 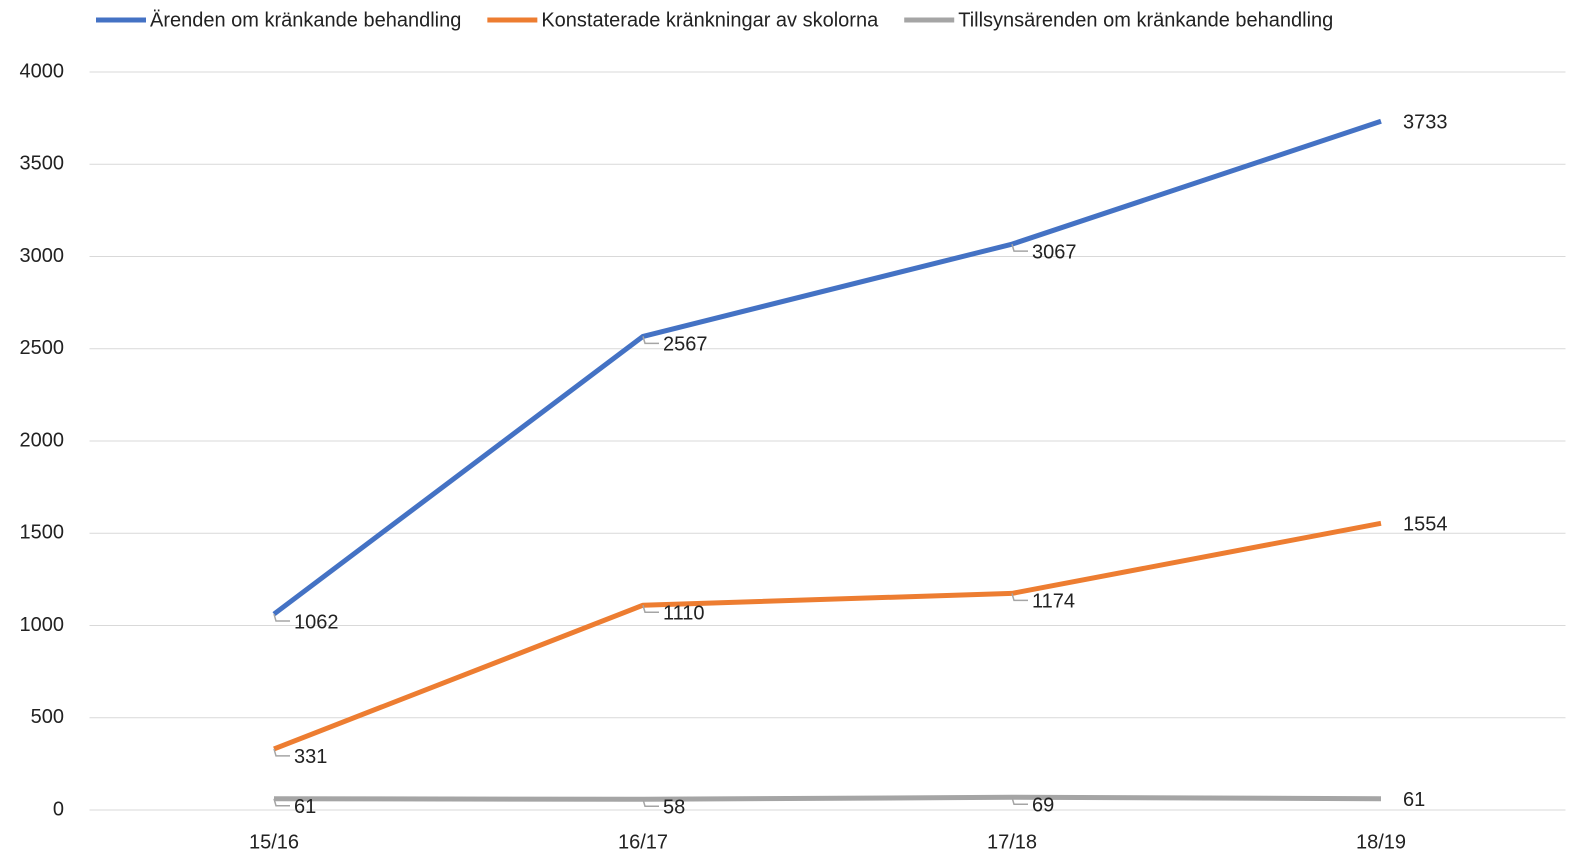 What do you see at coordinates (305, 20) in the screenshot?
I see `legend-label: Ärenden om kränkande behandling` at bounding box center [305, 20].